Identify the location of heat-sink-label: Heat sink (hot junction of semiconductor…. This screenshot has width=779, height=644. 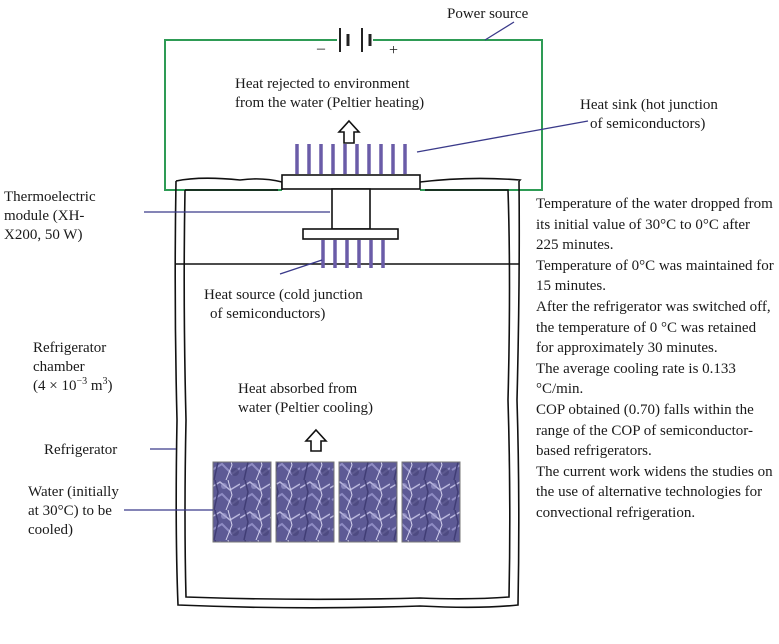
(649, 114).